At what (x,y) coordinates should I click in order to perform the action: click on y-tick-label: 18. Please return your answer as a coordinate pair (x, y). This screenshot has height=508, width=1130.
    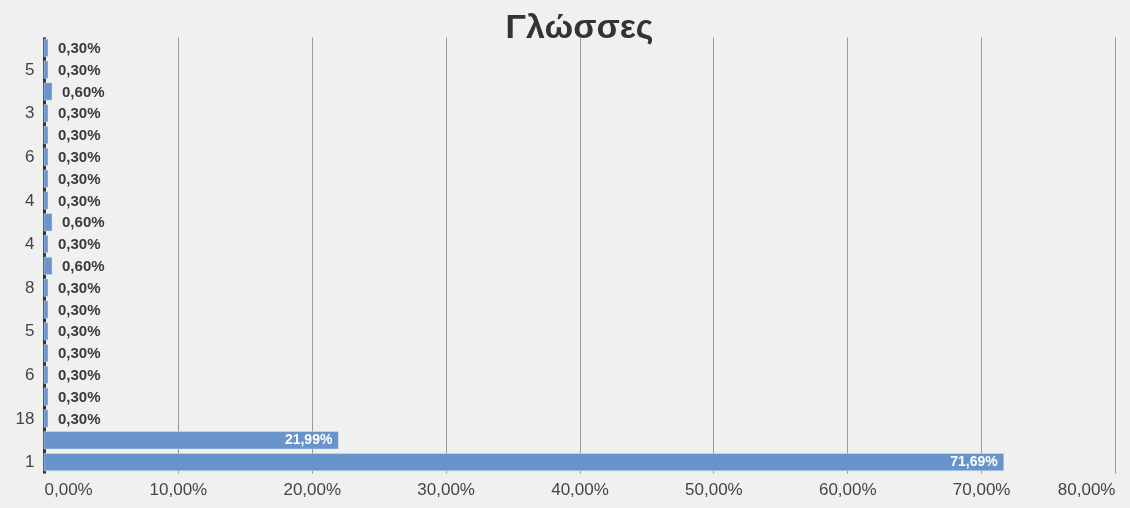
    Looking at the image, I should click on (25, 418).